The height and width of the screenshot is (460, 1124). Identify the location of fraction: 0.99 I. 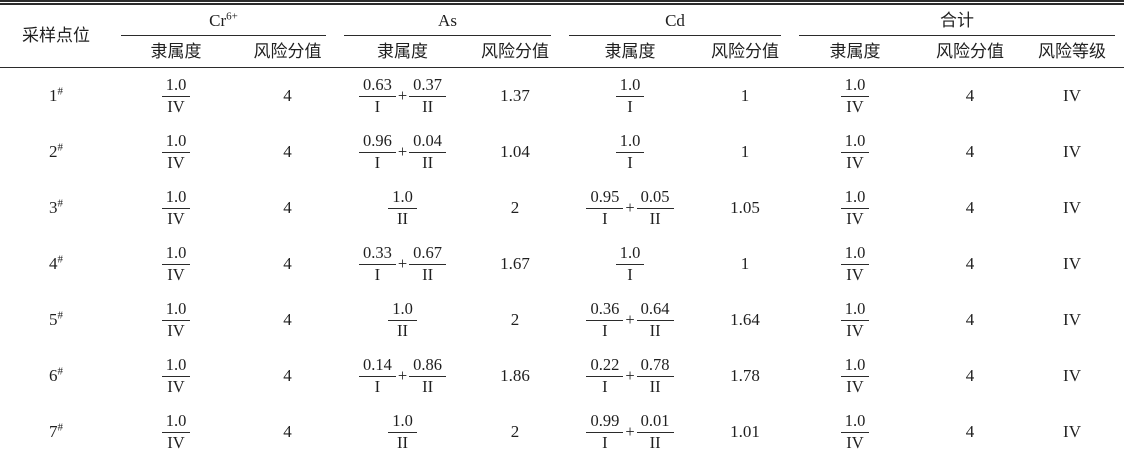
(605, 432).